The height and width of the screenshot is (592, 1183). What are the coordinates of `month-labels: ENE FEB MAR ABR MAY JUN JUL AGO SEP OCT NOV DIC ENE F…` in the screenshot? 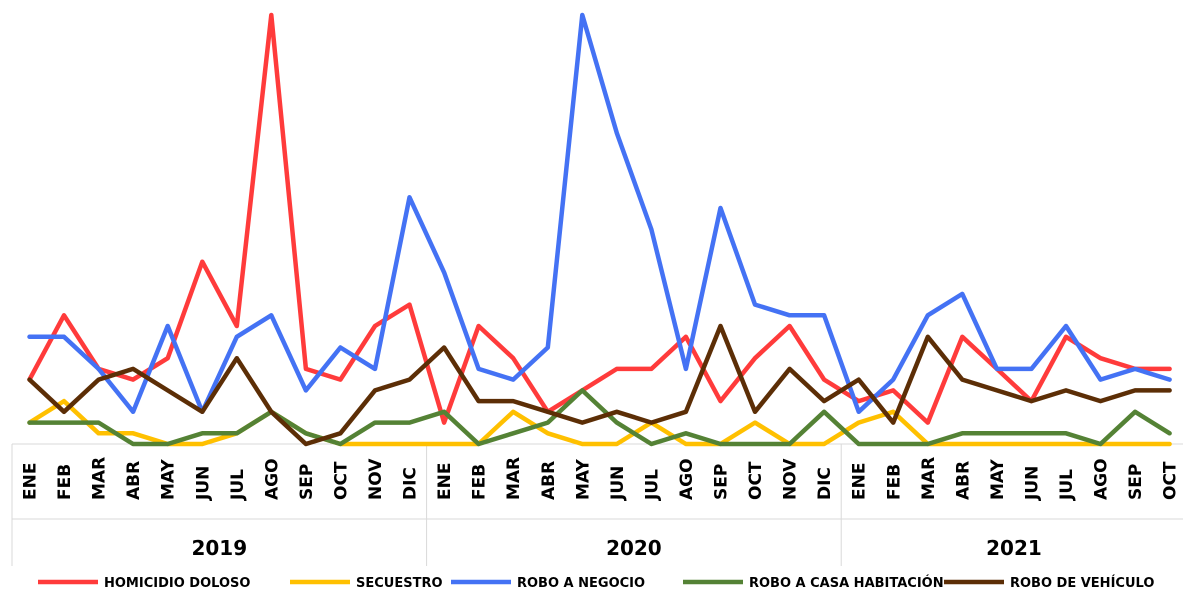 It's located at (601, 479).